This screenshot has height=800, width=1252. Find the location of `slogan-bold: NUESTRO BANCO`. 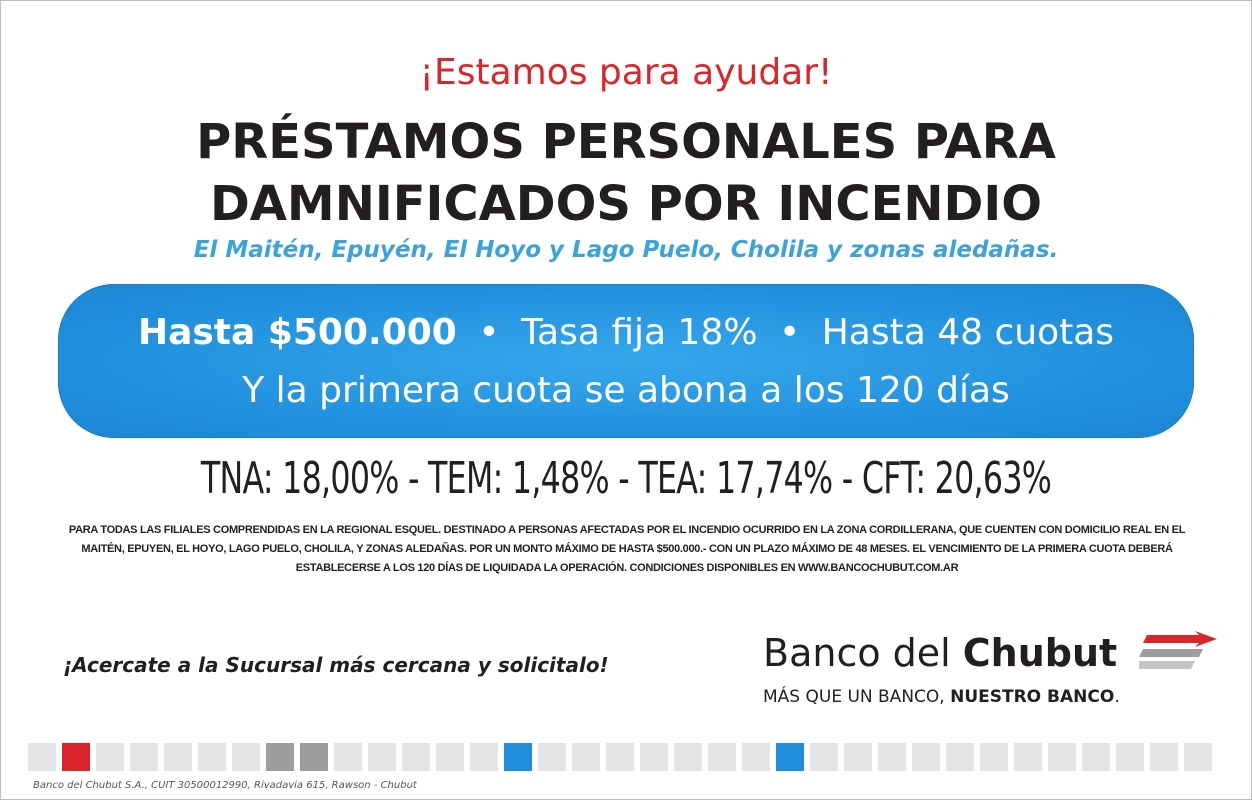

slogan-bold: NUESTRO BANCO is located at coordinates (1032, 697).